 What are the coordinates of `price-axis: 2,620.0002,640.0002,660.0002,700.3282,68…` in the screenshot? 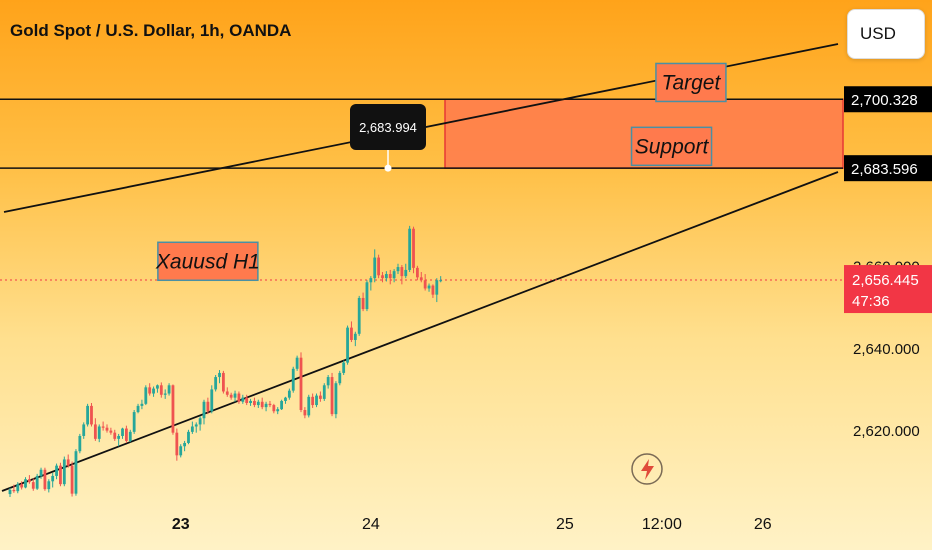 It's located at (888, 263).